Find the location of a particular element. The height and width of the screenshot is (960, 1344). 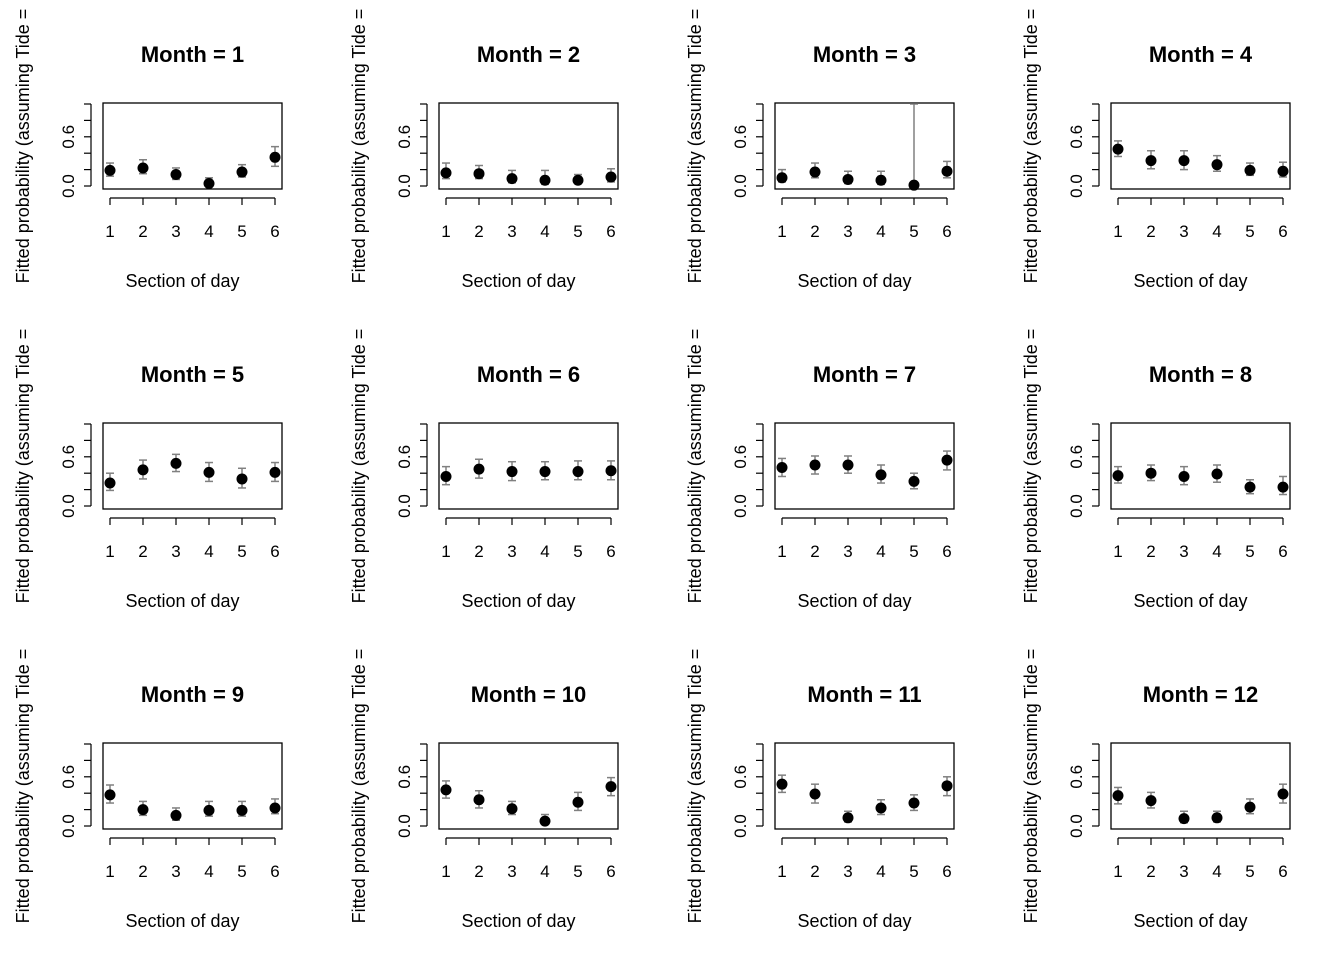

panel-title: Month = 1 is located at coordinates (192, 54).